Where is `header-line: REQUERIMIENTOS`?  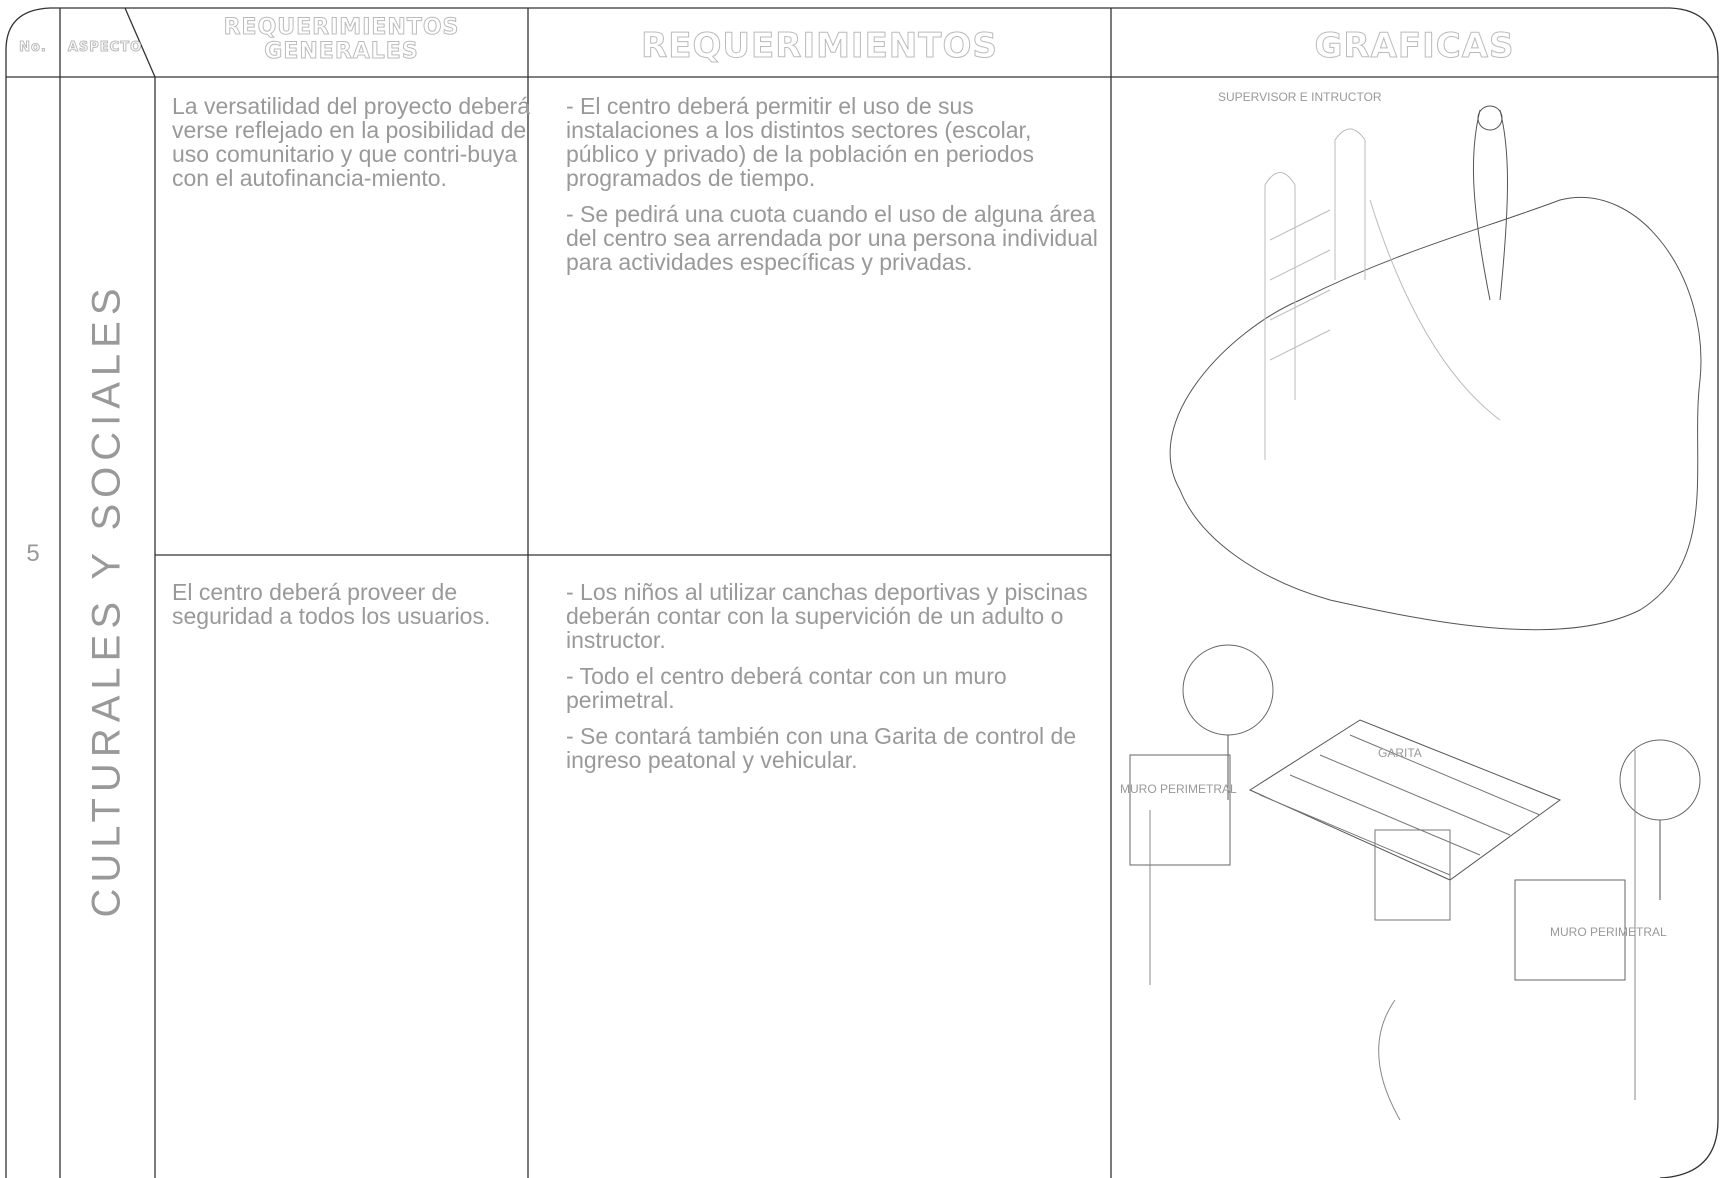 header-line: REQUERIMIENTOS is located at coordinates (341, 27).